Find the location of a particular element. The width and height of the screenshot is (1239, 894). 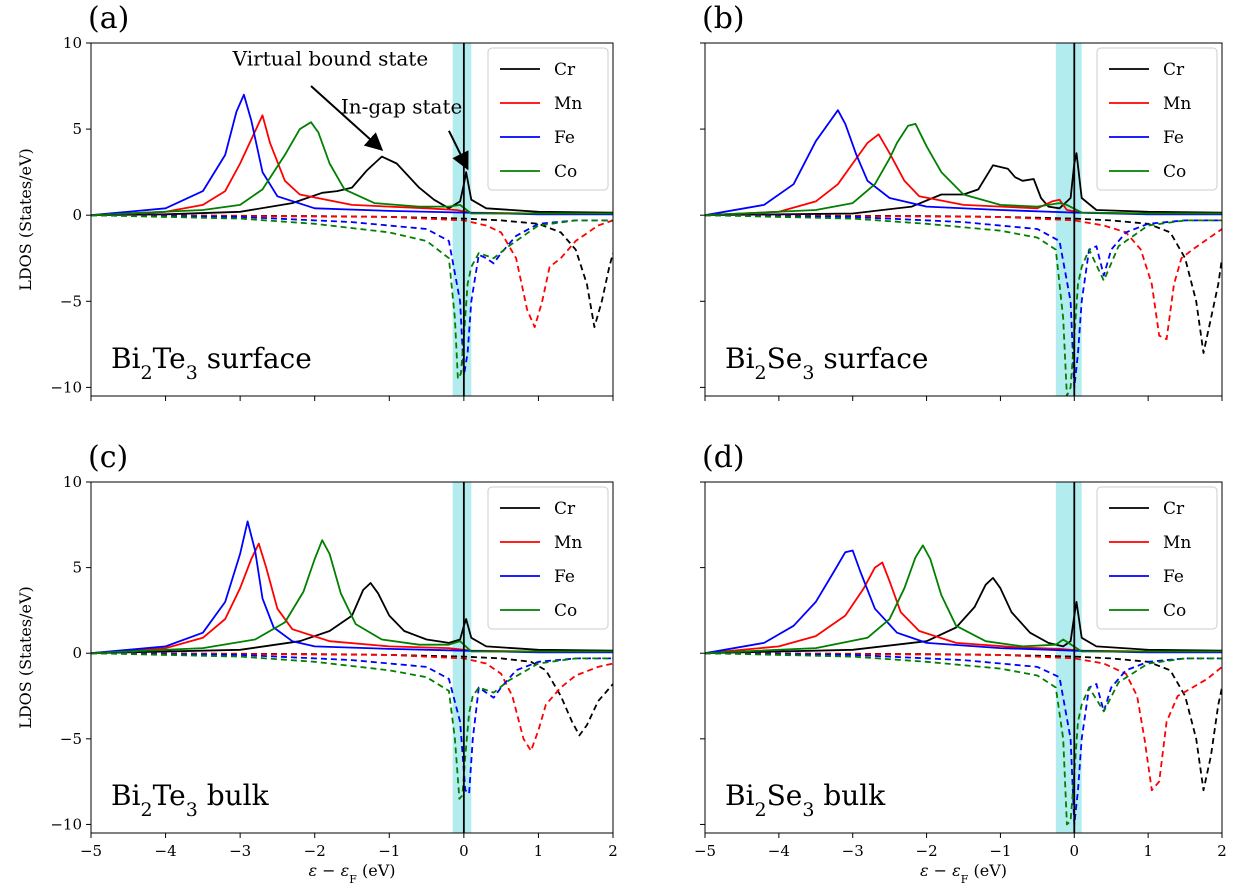

x-tick-label: −5 is located at coordinates (91, 851).